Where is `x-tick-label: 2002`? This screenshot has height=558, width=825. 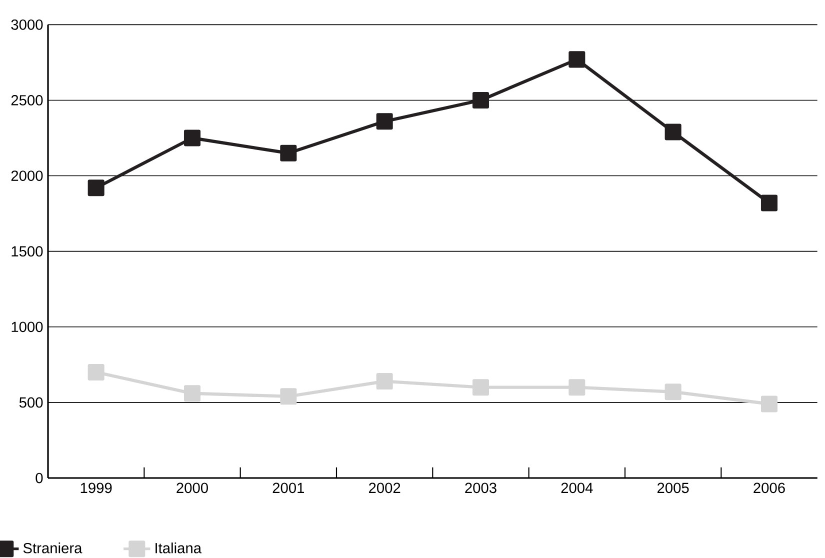
x-tick-label: 2002 is located at coordinates (384, 488).